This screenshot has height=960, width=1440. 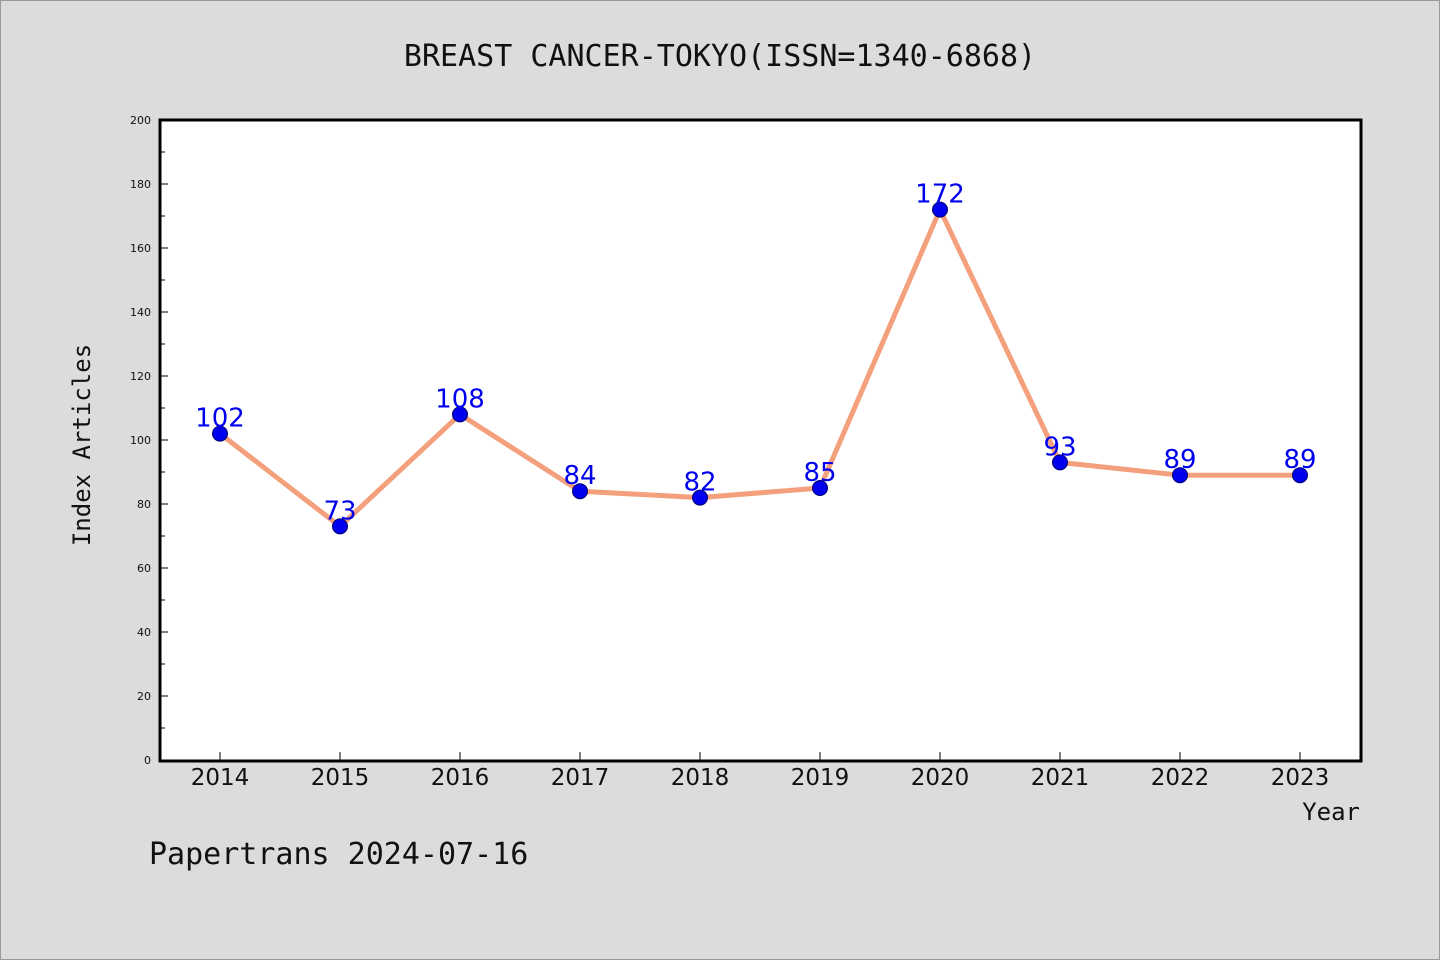 I want to click on y-axis-ticks: 0 20 40 60 80 100 120 140 160 180 200, so click(x=149, y=440).